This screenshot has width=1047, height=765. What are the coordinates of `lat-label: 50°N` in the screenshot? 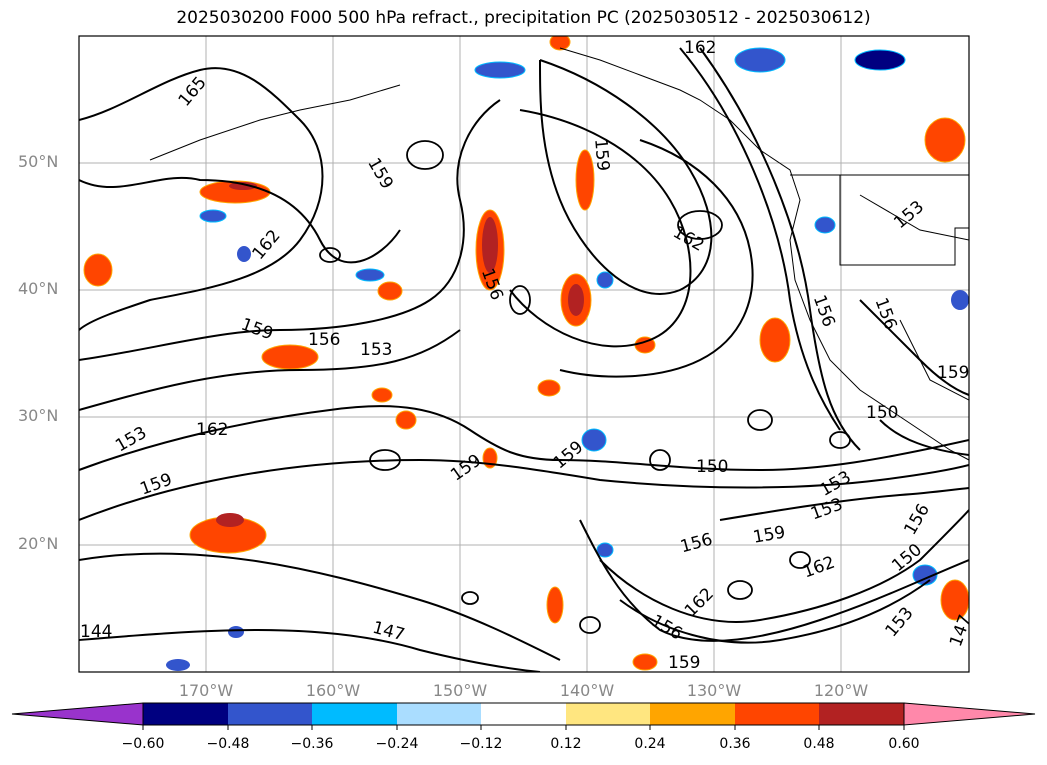 It's located at (38, 161).